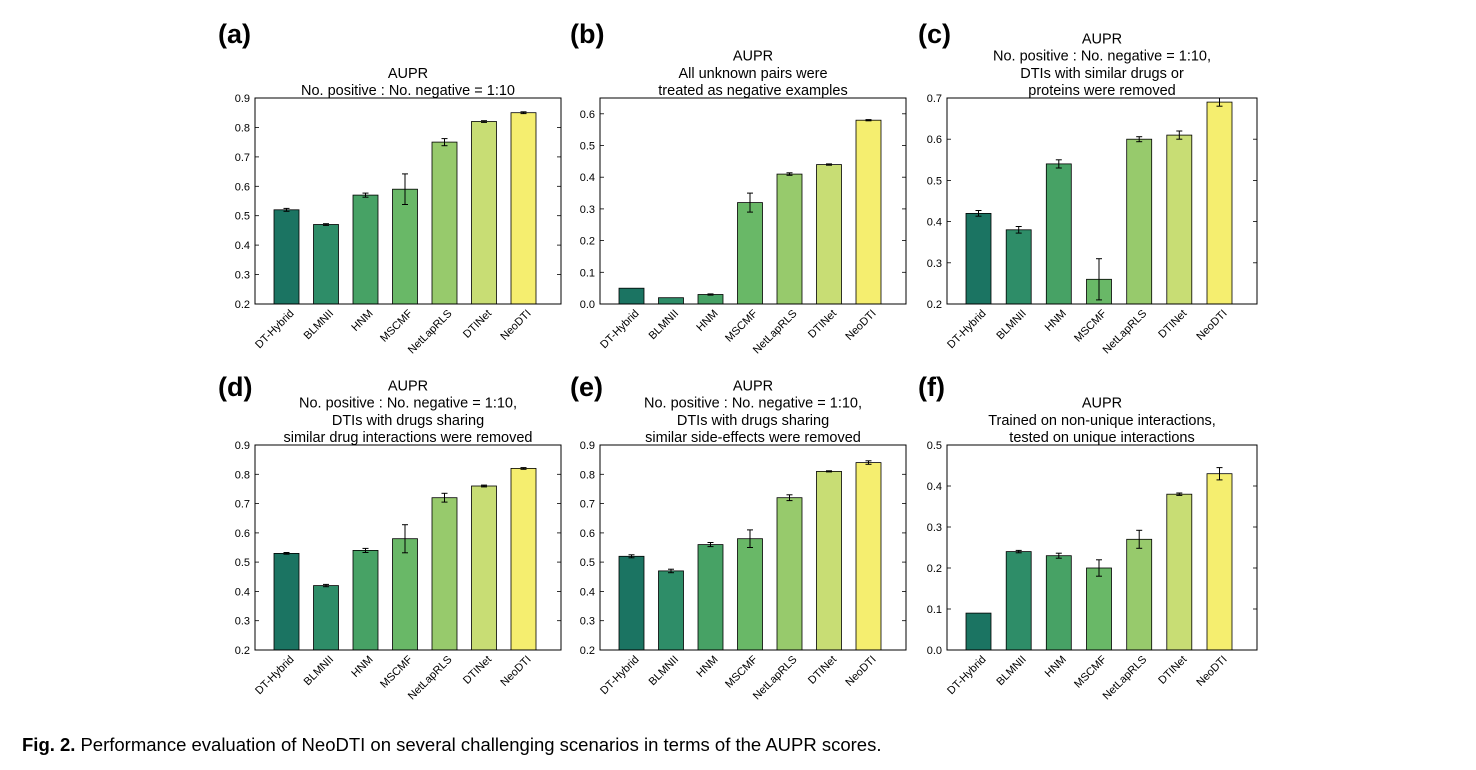 This screenshot has height=770, width=1476. I want to click on chart-subtitle-line: No. positive : No. negative = 1:10, so click(408, 91).